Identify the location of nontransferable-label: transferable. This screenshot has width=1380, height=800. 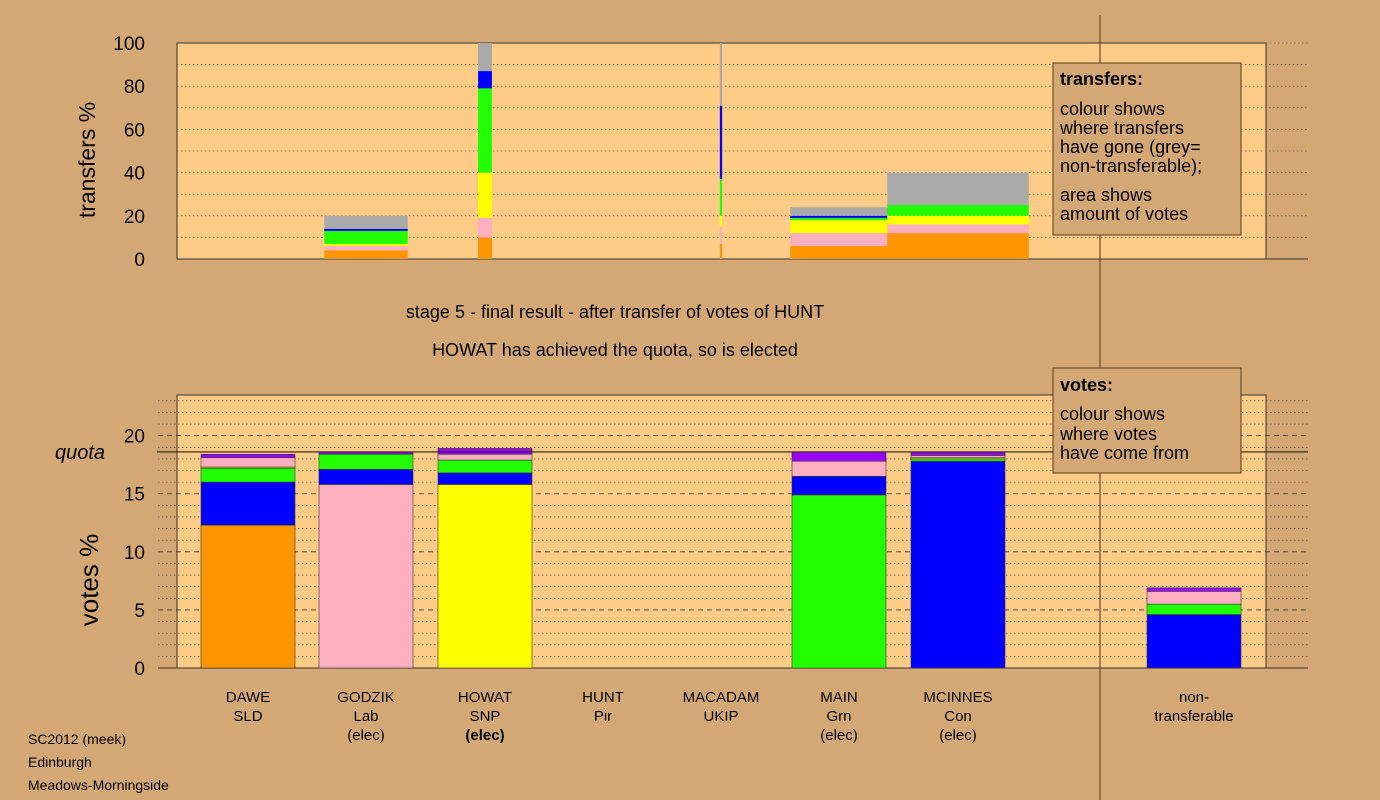
(1193, 716).